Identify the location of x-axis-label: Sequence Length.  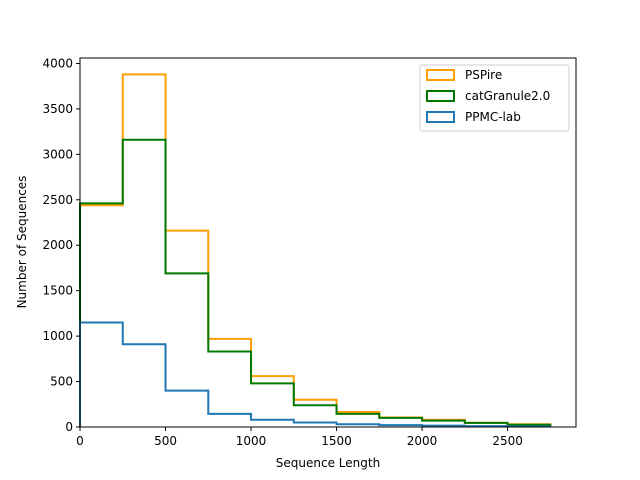
(328, 463).